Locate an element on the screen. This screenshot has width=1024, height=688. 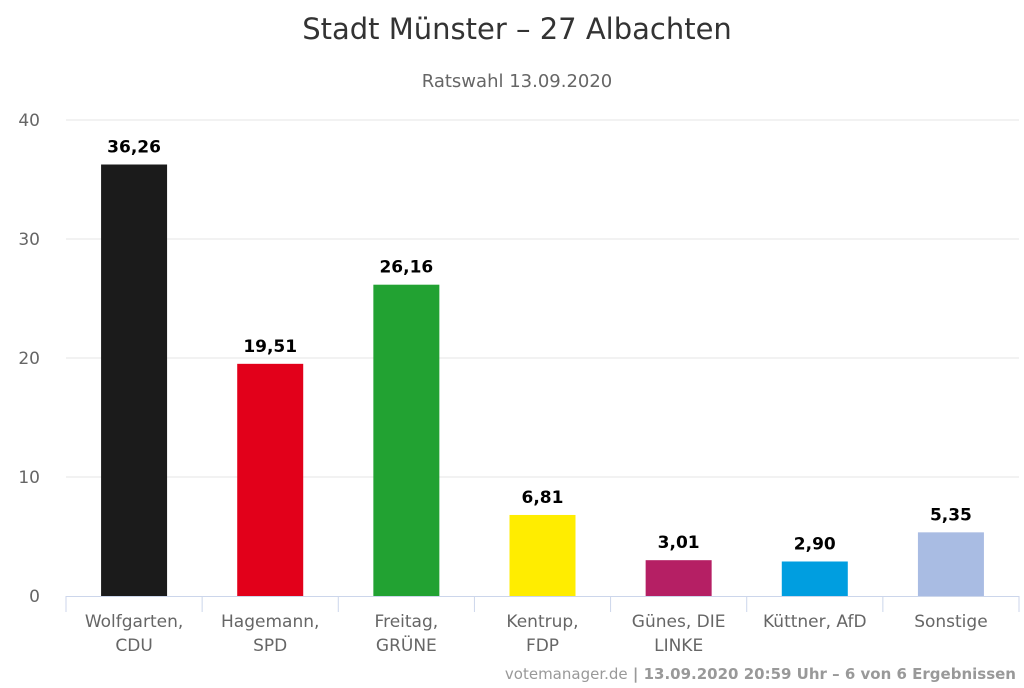
x-tick-label: Sonstige is located at coordinates (950, 622).